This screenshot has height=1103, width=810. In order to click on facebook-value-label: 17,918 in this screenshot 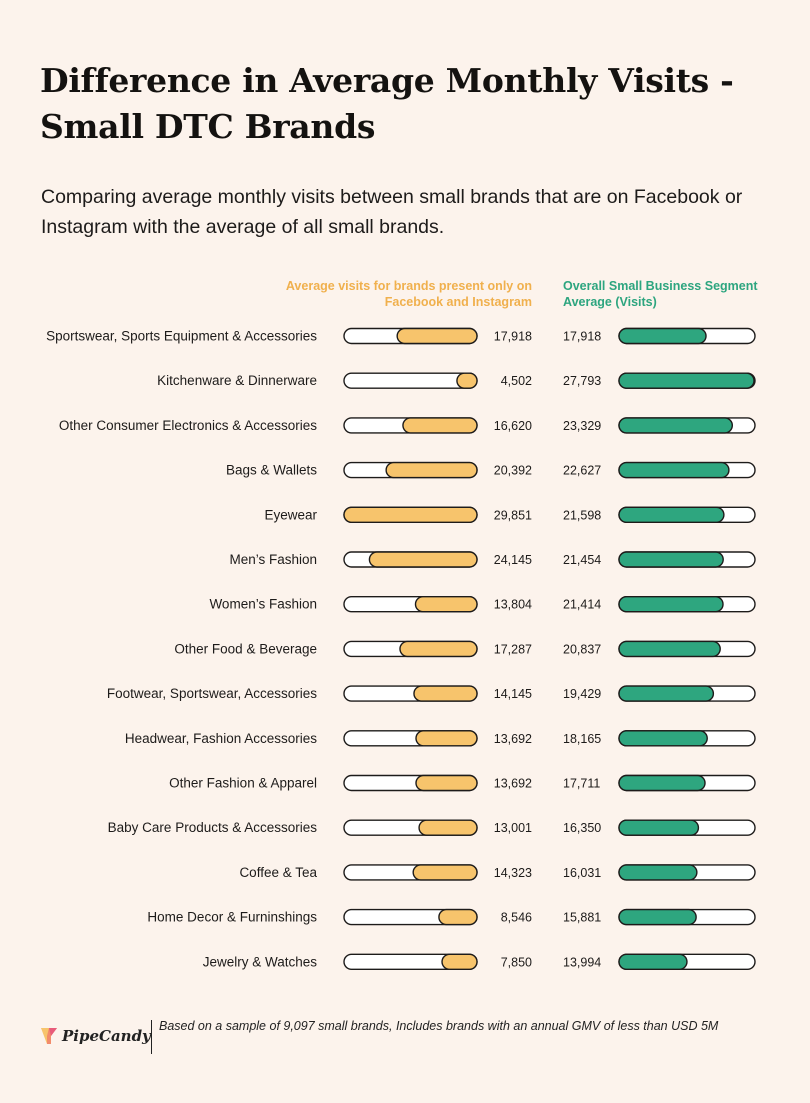, I will do `click(513, 337)`.